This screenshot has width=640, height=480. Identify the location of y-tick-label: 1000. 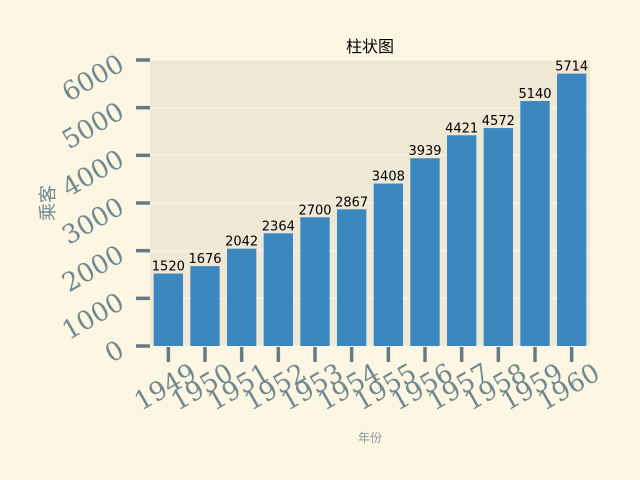
(93, 316).